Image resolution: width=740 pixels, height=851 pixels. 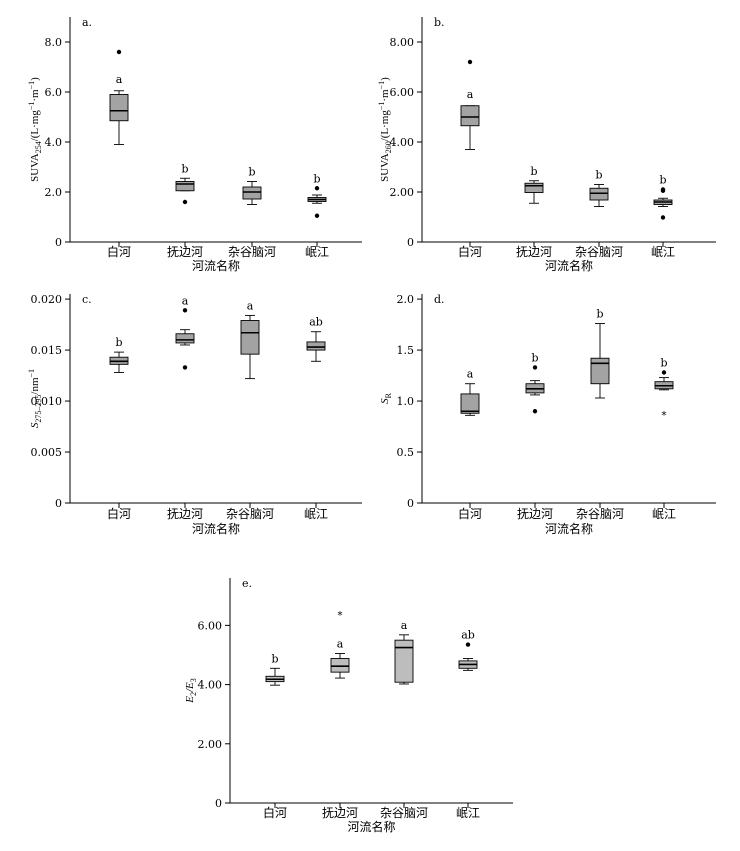 I want to click on y-tick-label: 0.5, so click(x=406, y=452).